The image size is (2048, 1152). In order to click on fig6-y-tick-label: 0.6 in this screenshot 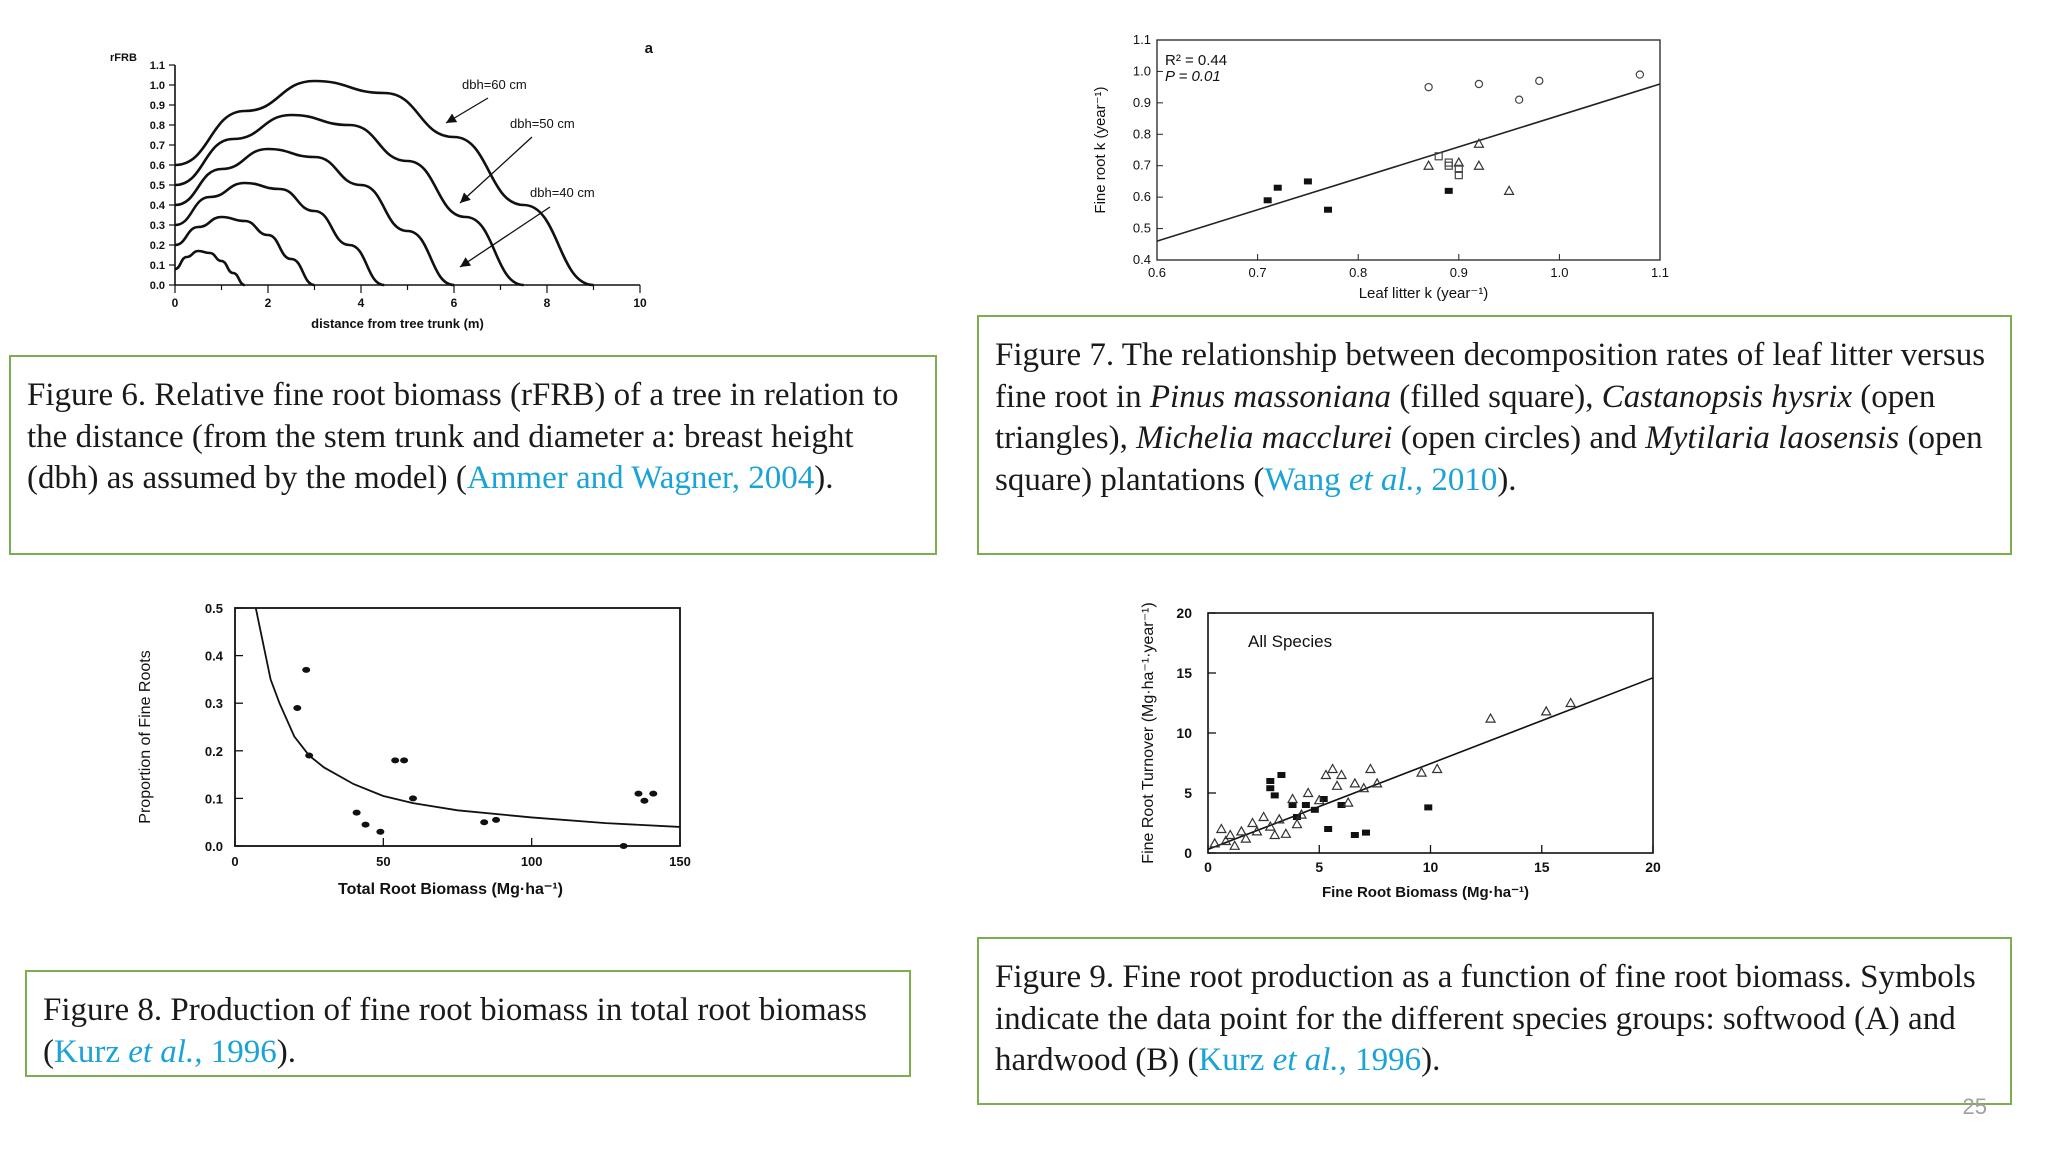, I will do `click(157, 166)`.